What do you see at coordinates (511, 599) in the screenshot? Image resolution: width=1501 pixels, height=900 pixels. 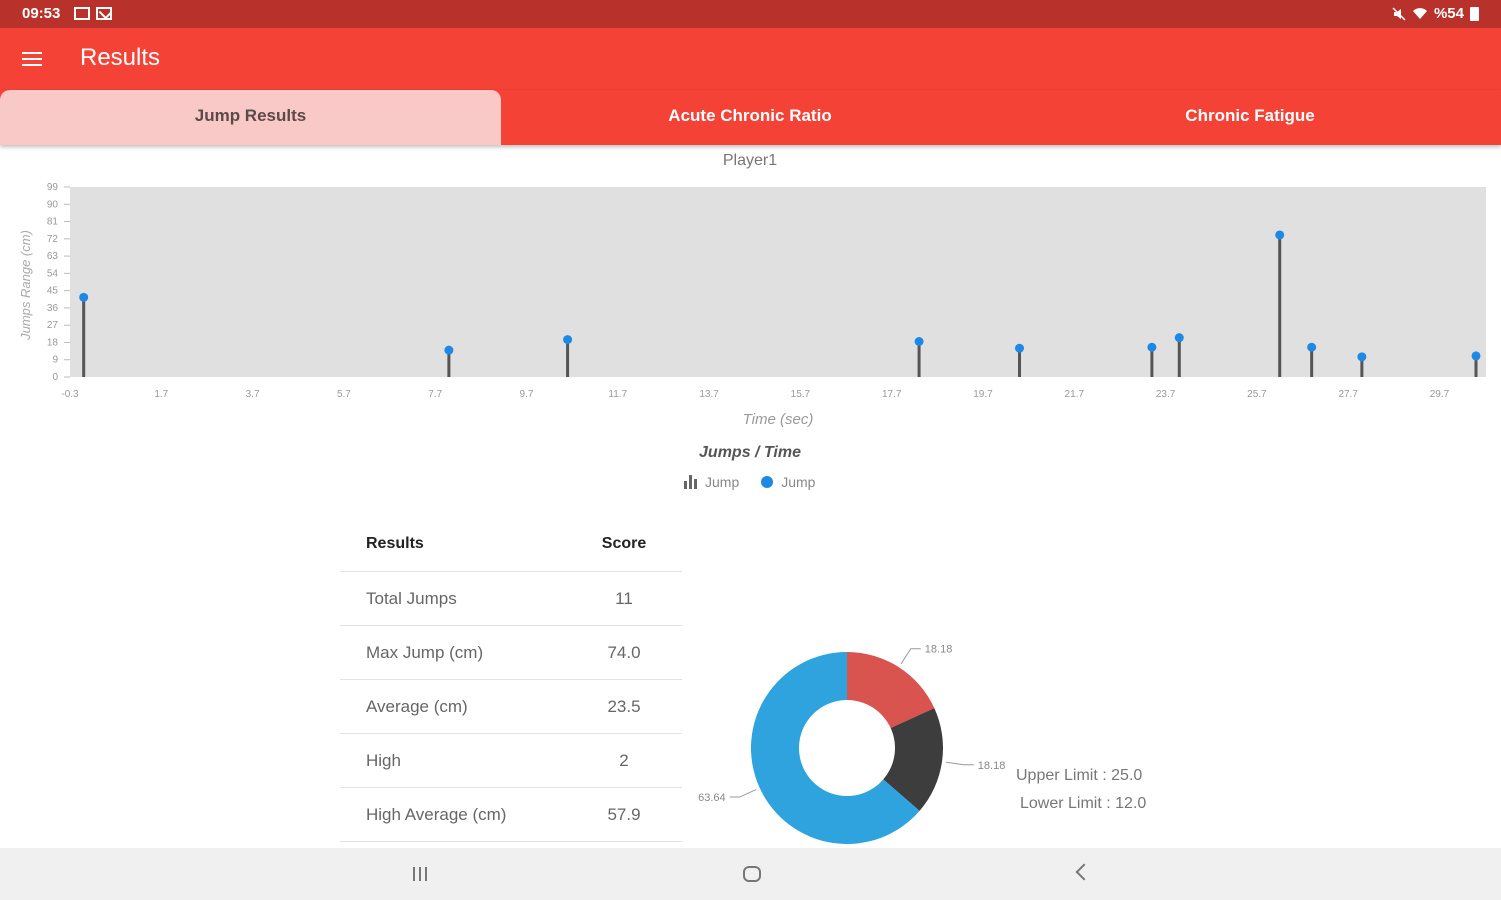 I see `table-row: Total Jumps 11` at bounding box center [511, 599].